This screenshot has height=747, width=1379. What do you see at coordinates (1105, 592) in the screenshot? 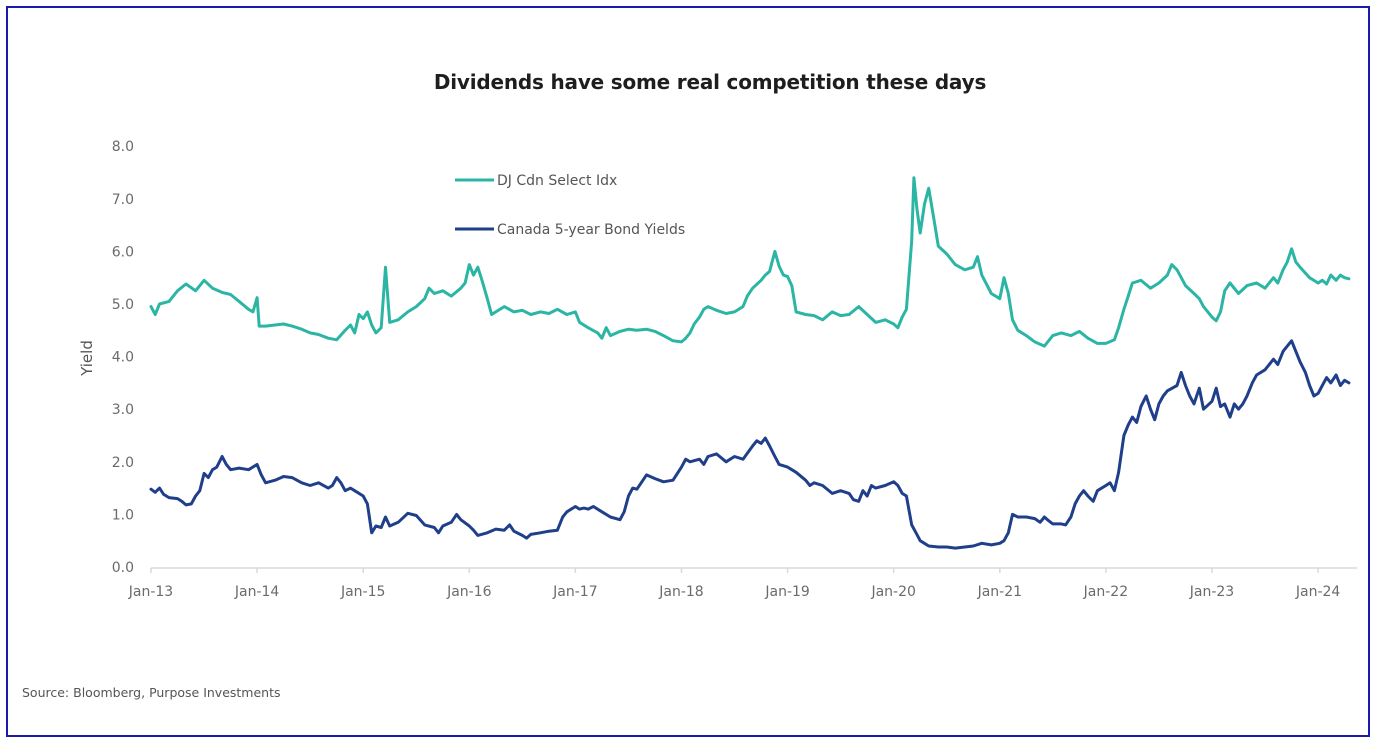
I see `x-tick-label: Jan-22` at bounding box center [1105, 592].